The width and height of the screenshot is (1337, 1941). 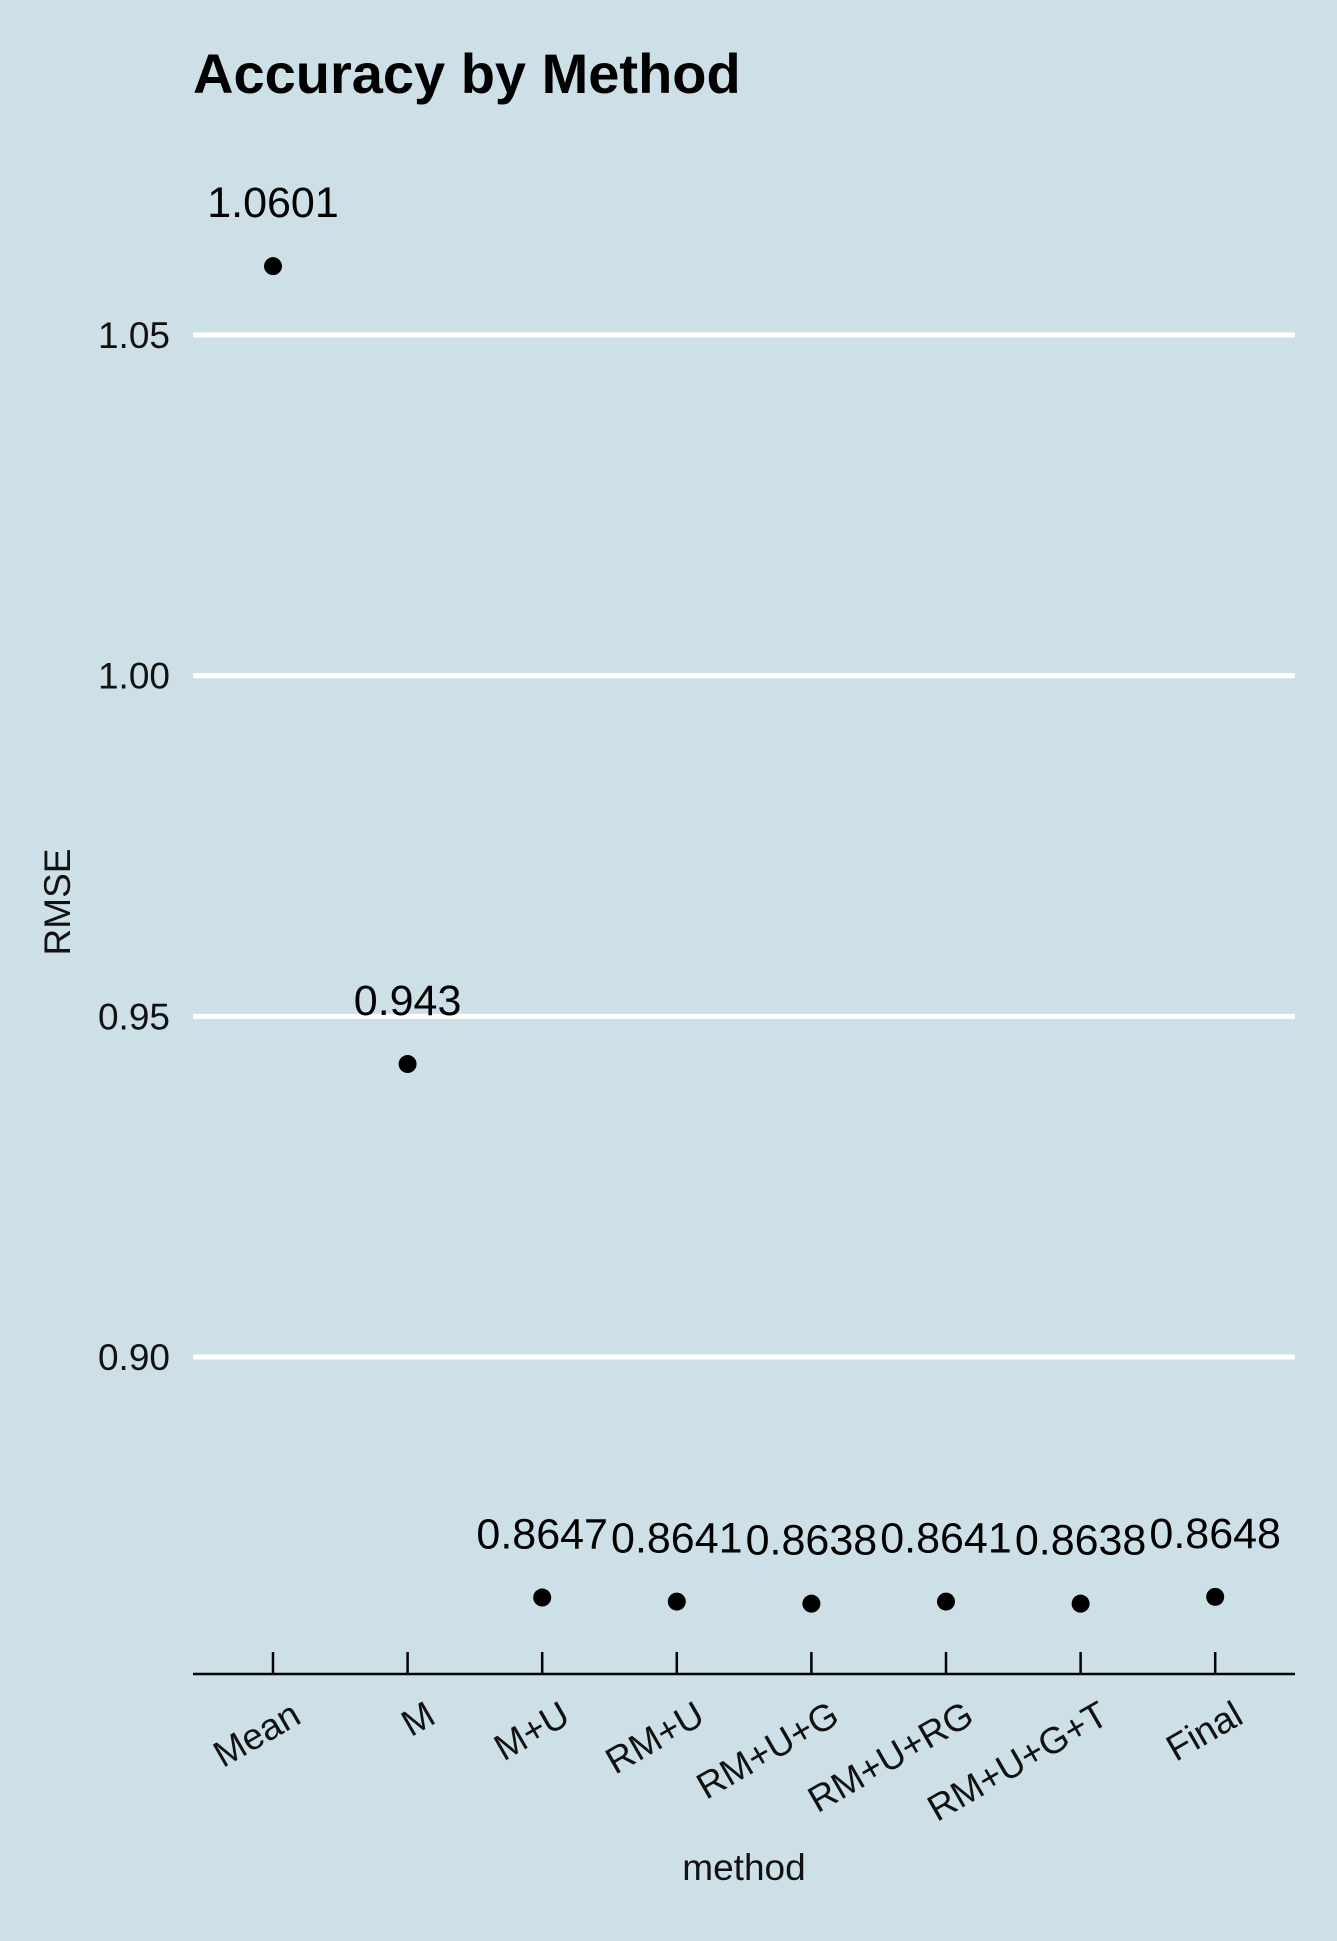 What do you see at coordinates (743, 1867) in the screenshot?
I see `x-axis-title: method` at bounding box center [743, 1867].